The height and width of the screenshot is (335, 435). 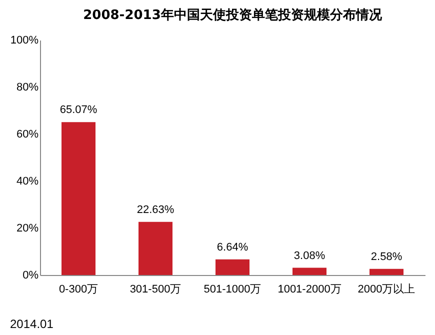 What do you see at coordinates (233, 290) in the screenshot?
I see `x-tick-label: 501-1000万` at bounding box center [233, 290].